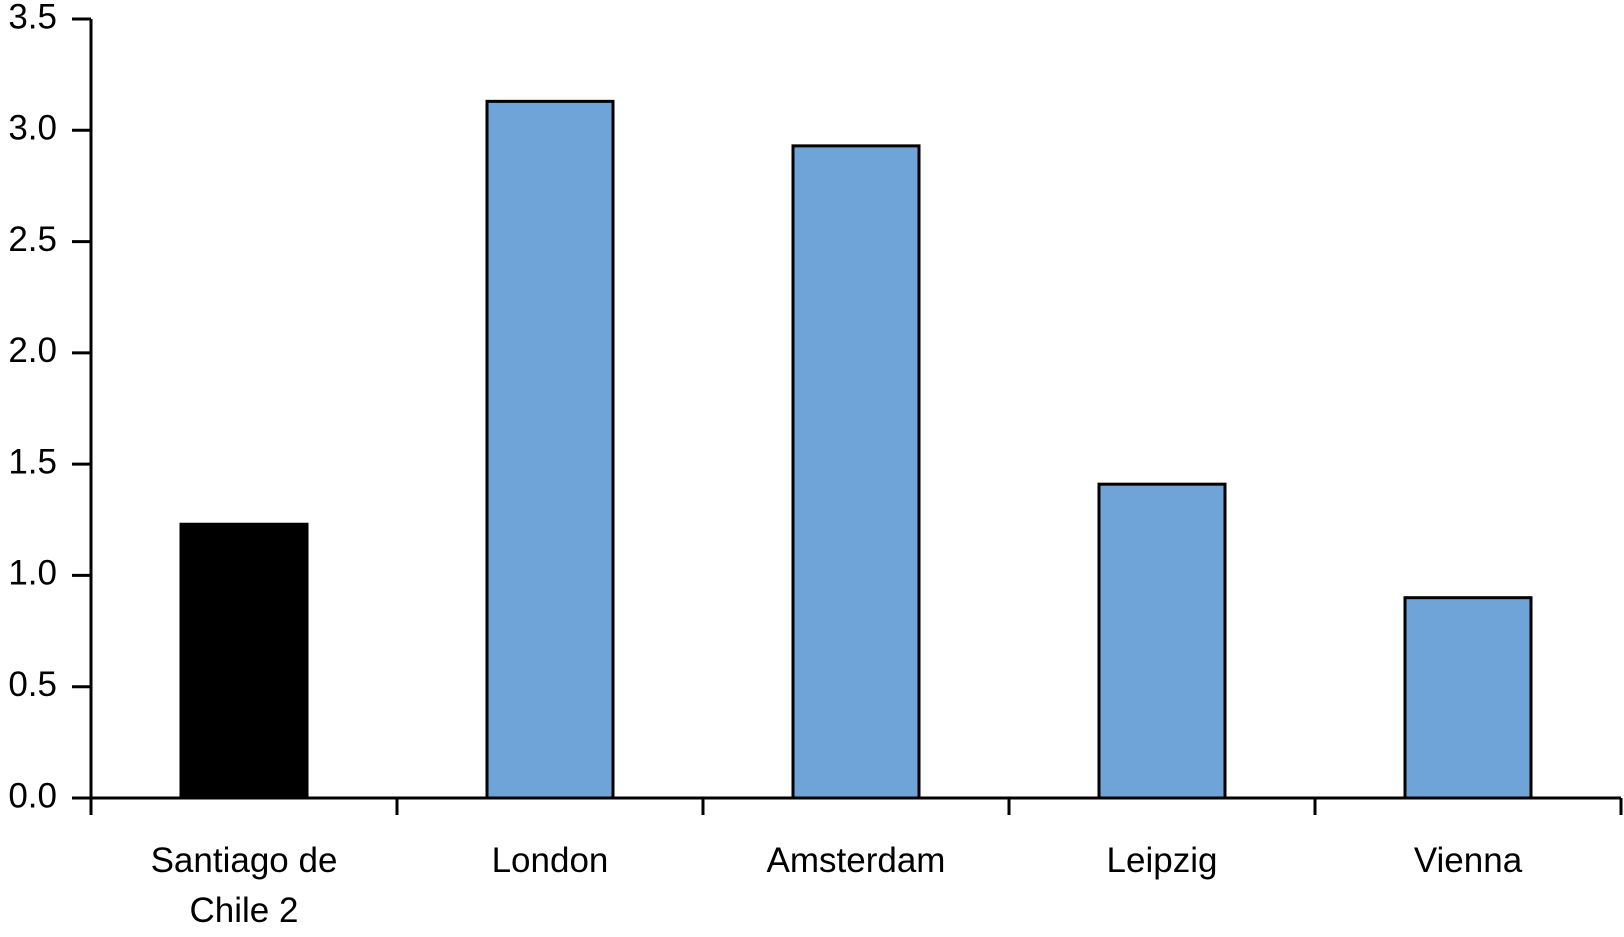 Image resolution: width=1624 pixels, height=937 pixels. Describe the element at coordinates (32, 350) in the screenshot. I see `y-tick-label: 2.0` at that location.